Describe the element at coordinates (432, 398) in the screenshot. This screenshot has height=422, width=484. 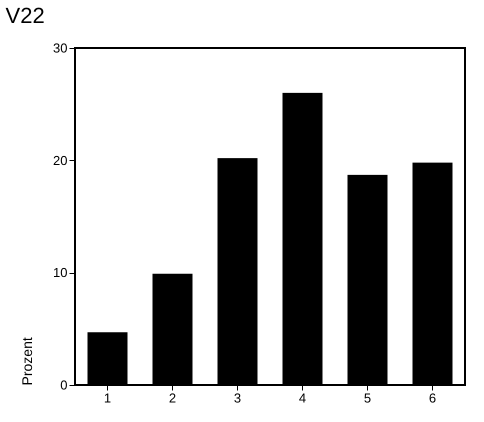
I see `x-tick-label: 6` at that location.